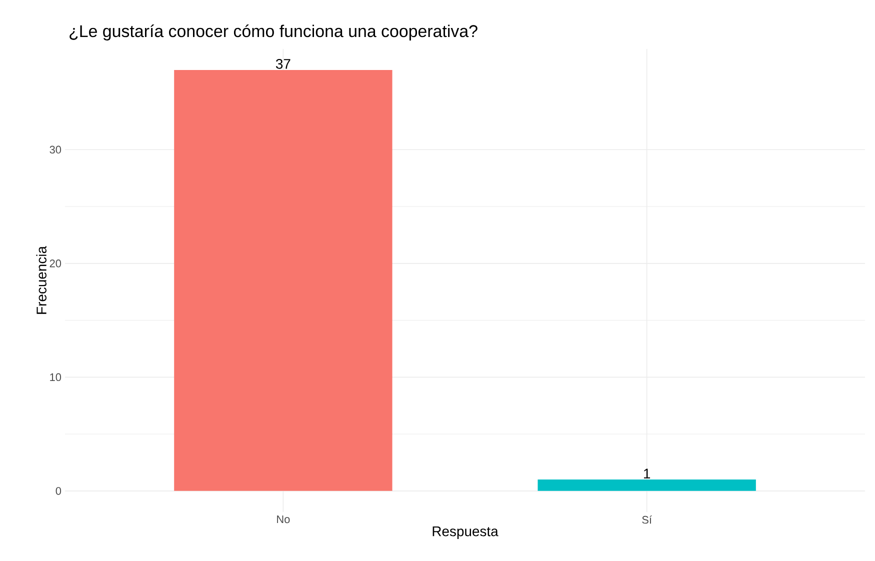 Image resolution: width=875 pixels, height=561 pixels. What do you see at coordinates (56, 377) in the screenshot?
I see `y-tick-label: 10` at bounding box center [56, 377].